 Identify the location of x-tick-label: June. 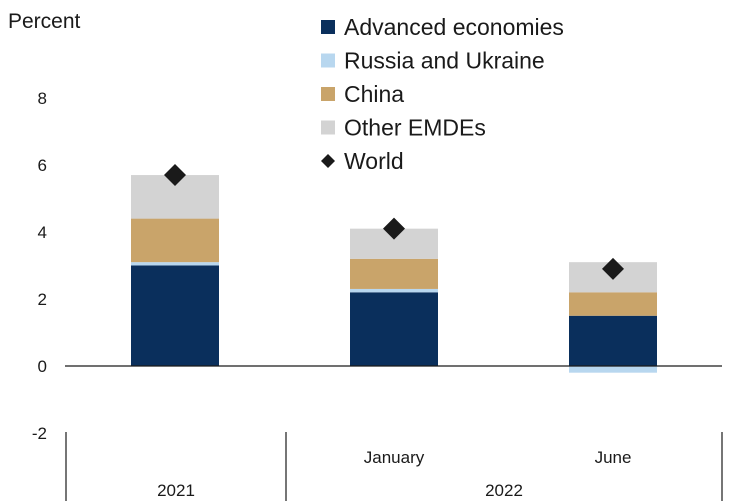
(613, 457).